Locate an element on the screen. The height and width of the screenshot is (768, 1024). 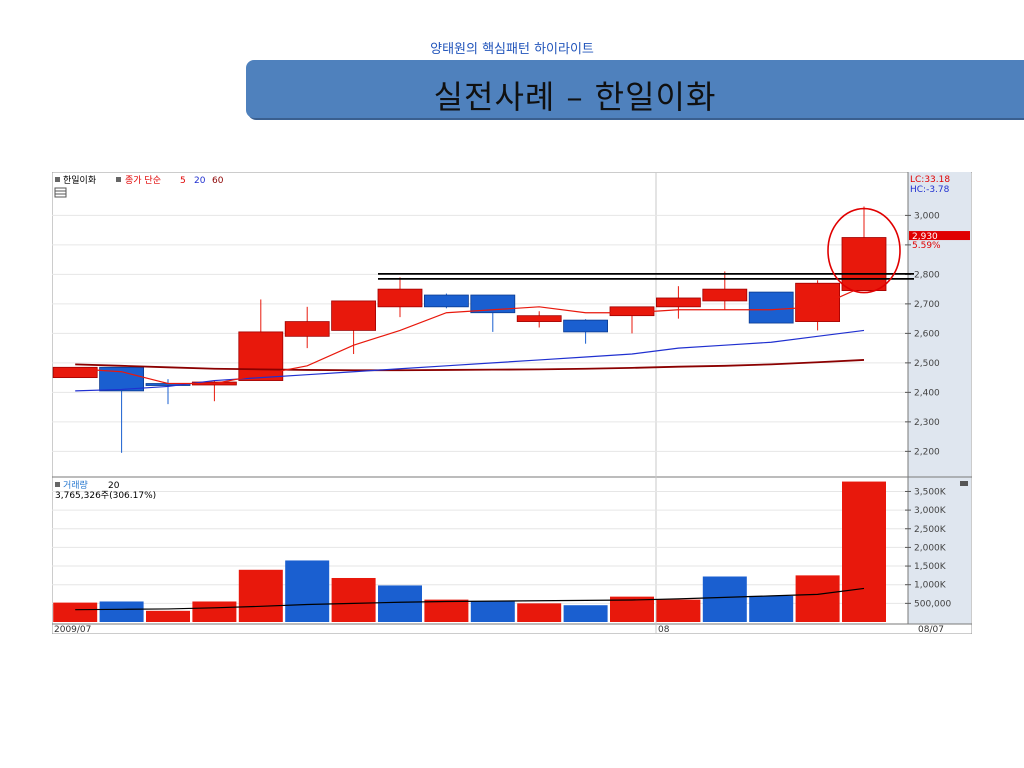
price-legend: 한일이화 종가 단순 5 20 60 is located at coordinates (139, 186).